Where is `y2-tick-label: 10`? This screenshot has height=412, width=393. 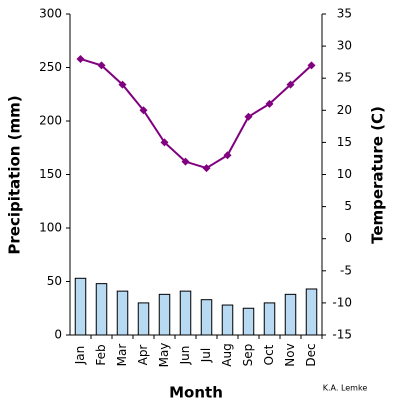
y2-tick-label: 10 is located at coordinates (344, 174).